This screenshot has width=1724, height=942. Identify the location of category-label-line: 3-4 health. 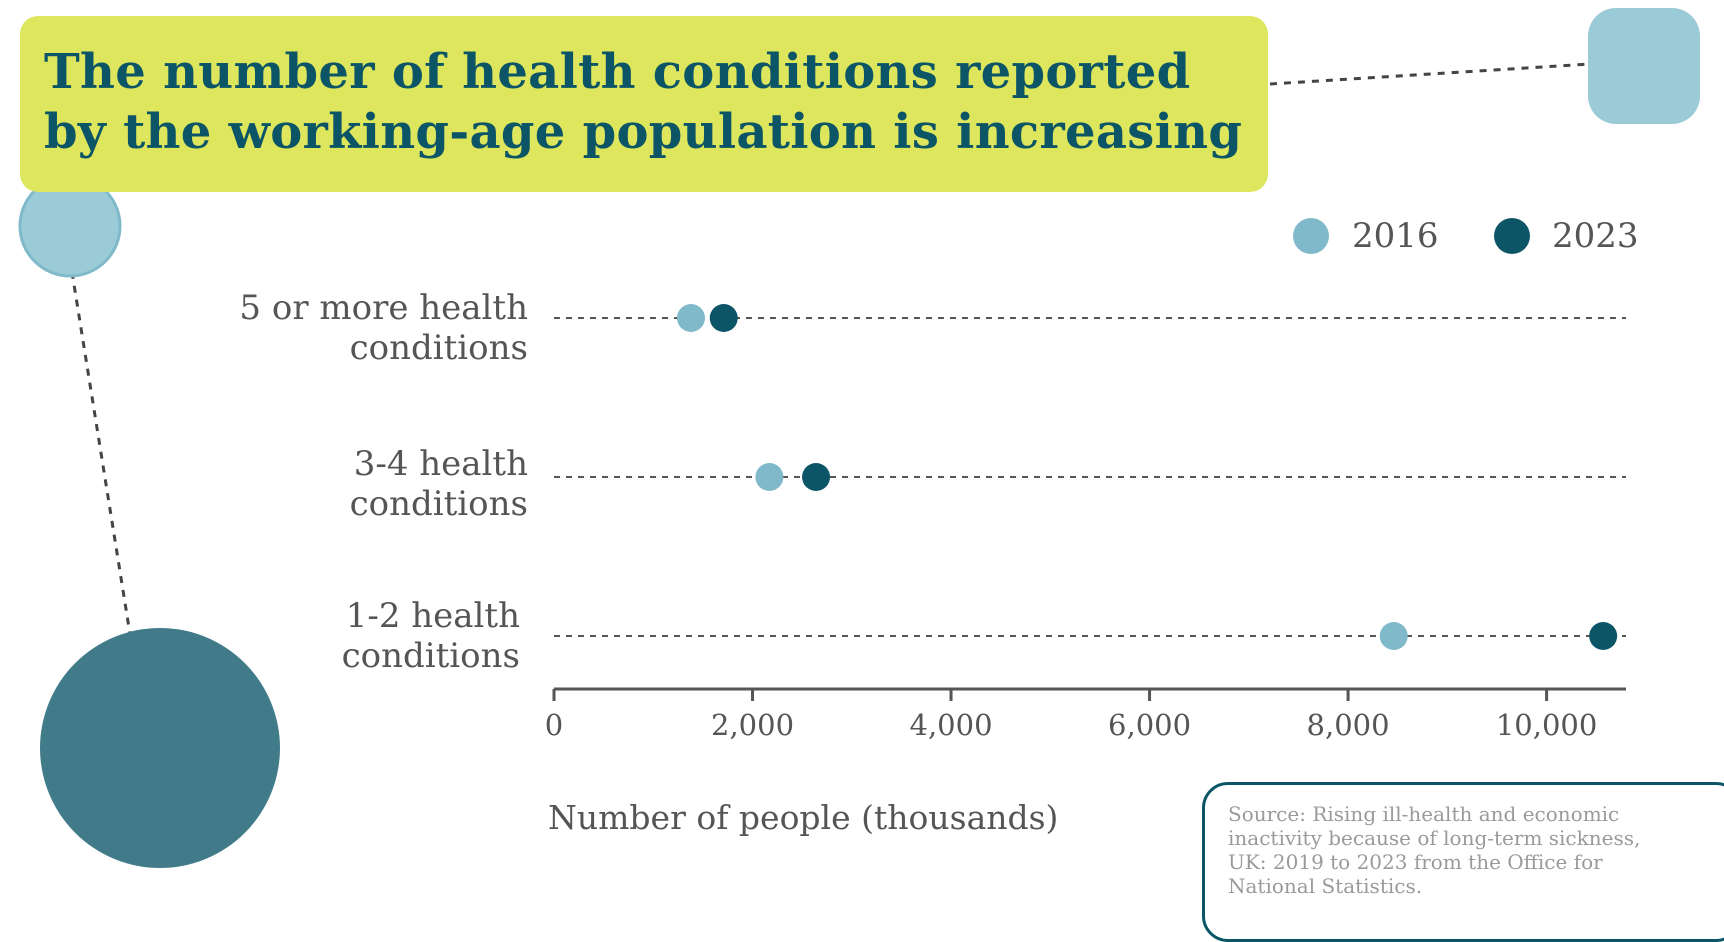
(440, 464).